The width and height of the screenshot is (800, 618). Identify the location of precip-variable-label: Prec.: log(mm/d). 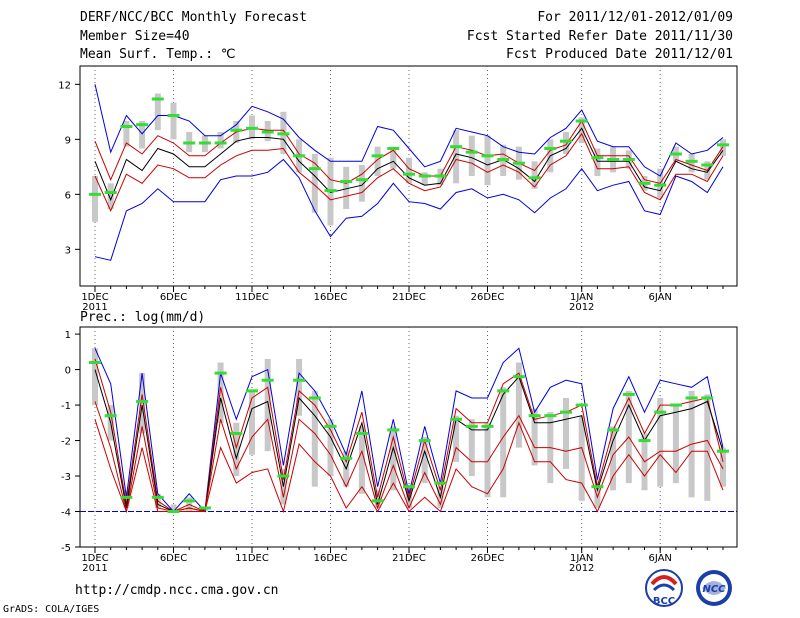
(143, 317).